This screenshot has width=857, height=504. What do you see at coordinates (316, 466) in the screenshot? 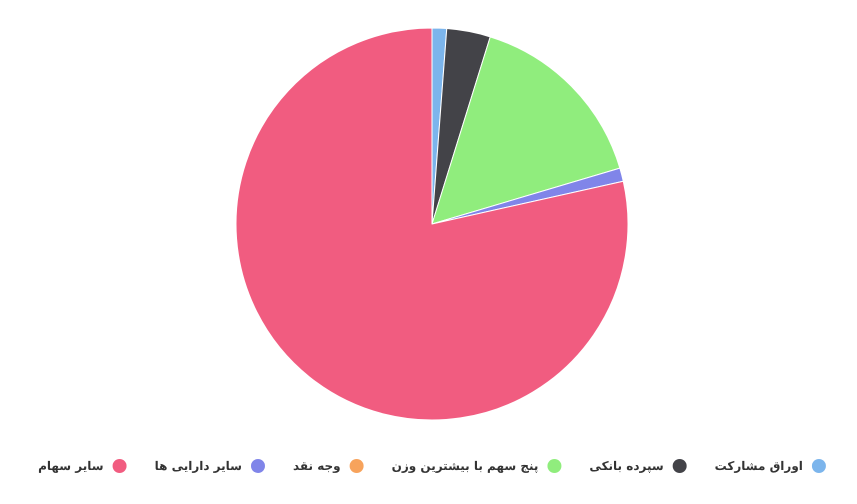
I see `legend-label: وجه نقد` at bounding box center [316, 466].